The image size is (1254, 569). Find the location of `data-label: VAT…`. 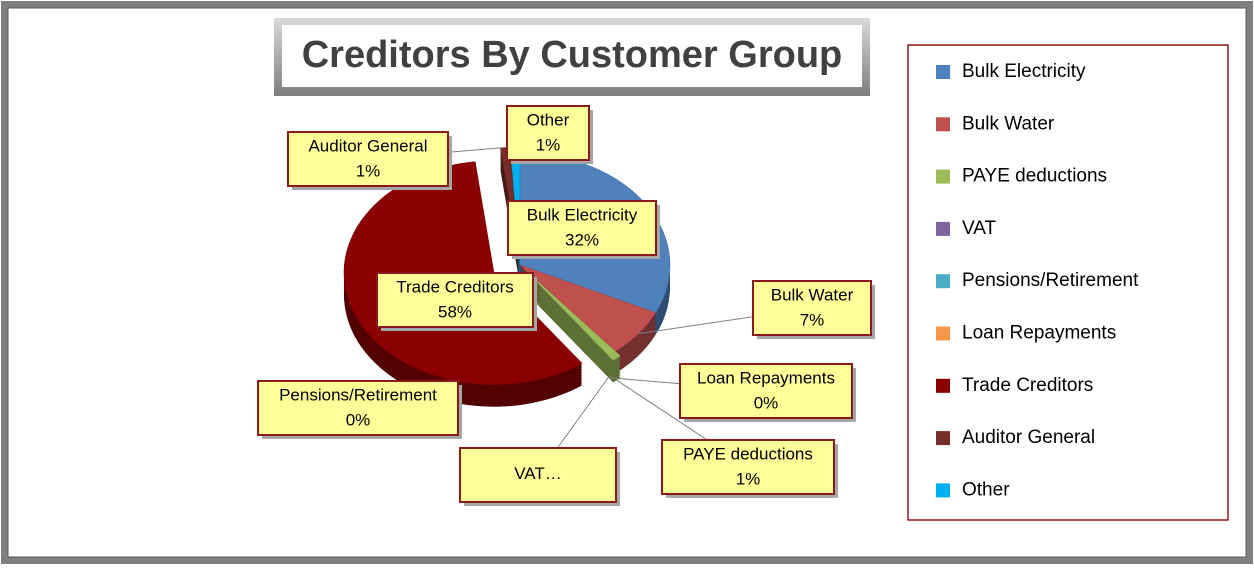

data-label: VAT… is located at coordinates (538, 473).